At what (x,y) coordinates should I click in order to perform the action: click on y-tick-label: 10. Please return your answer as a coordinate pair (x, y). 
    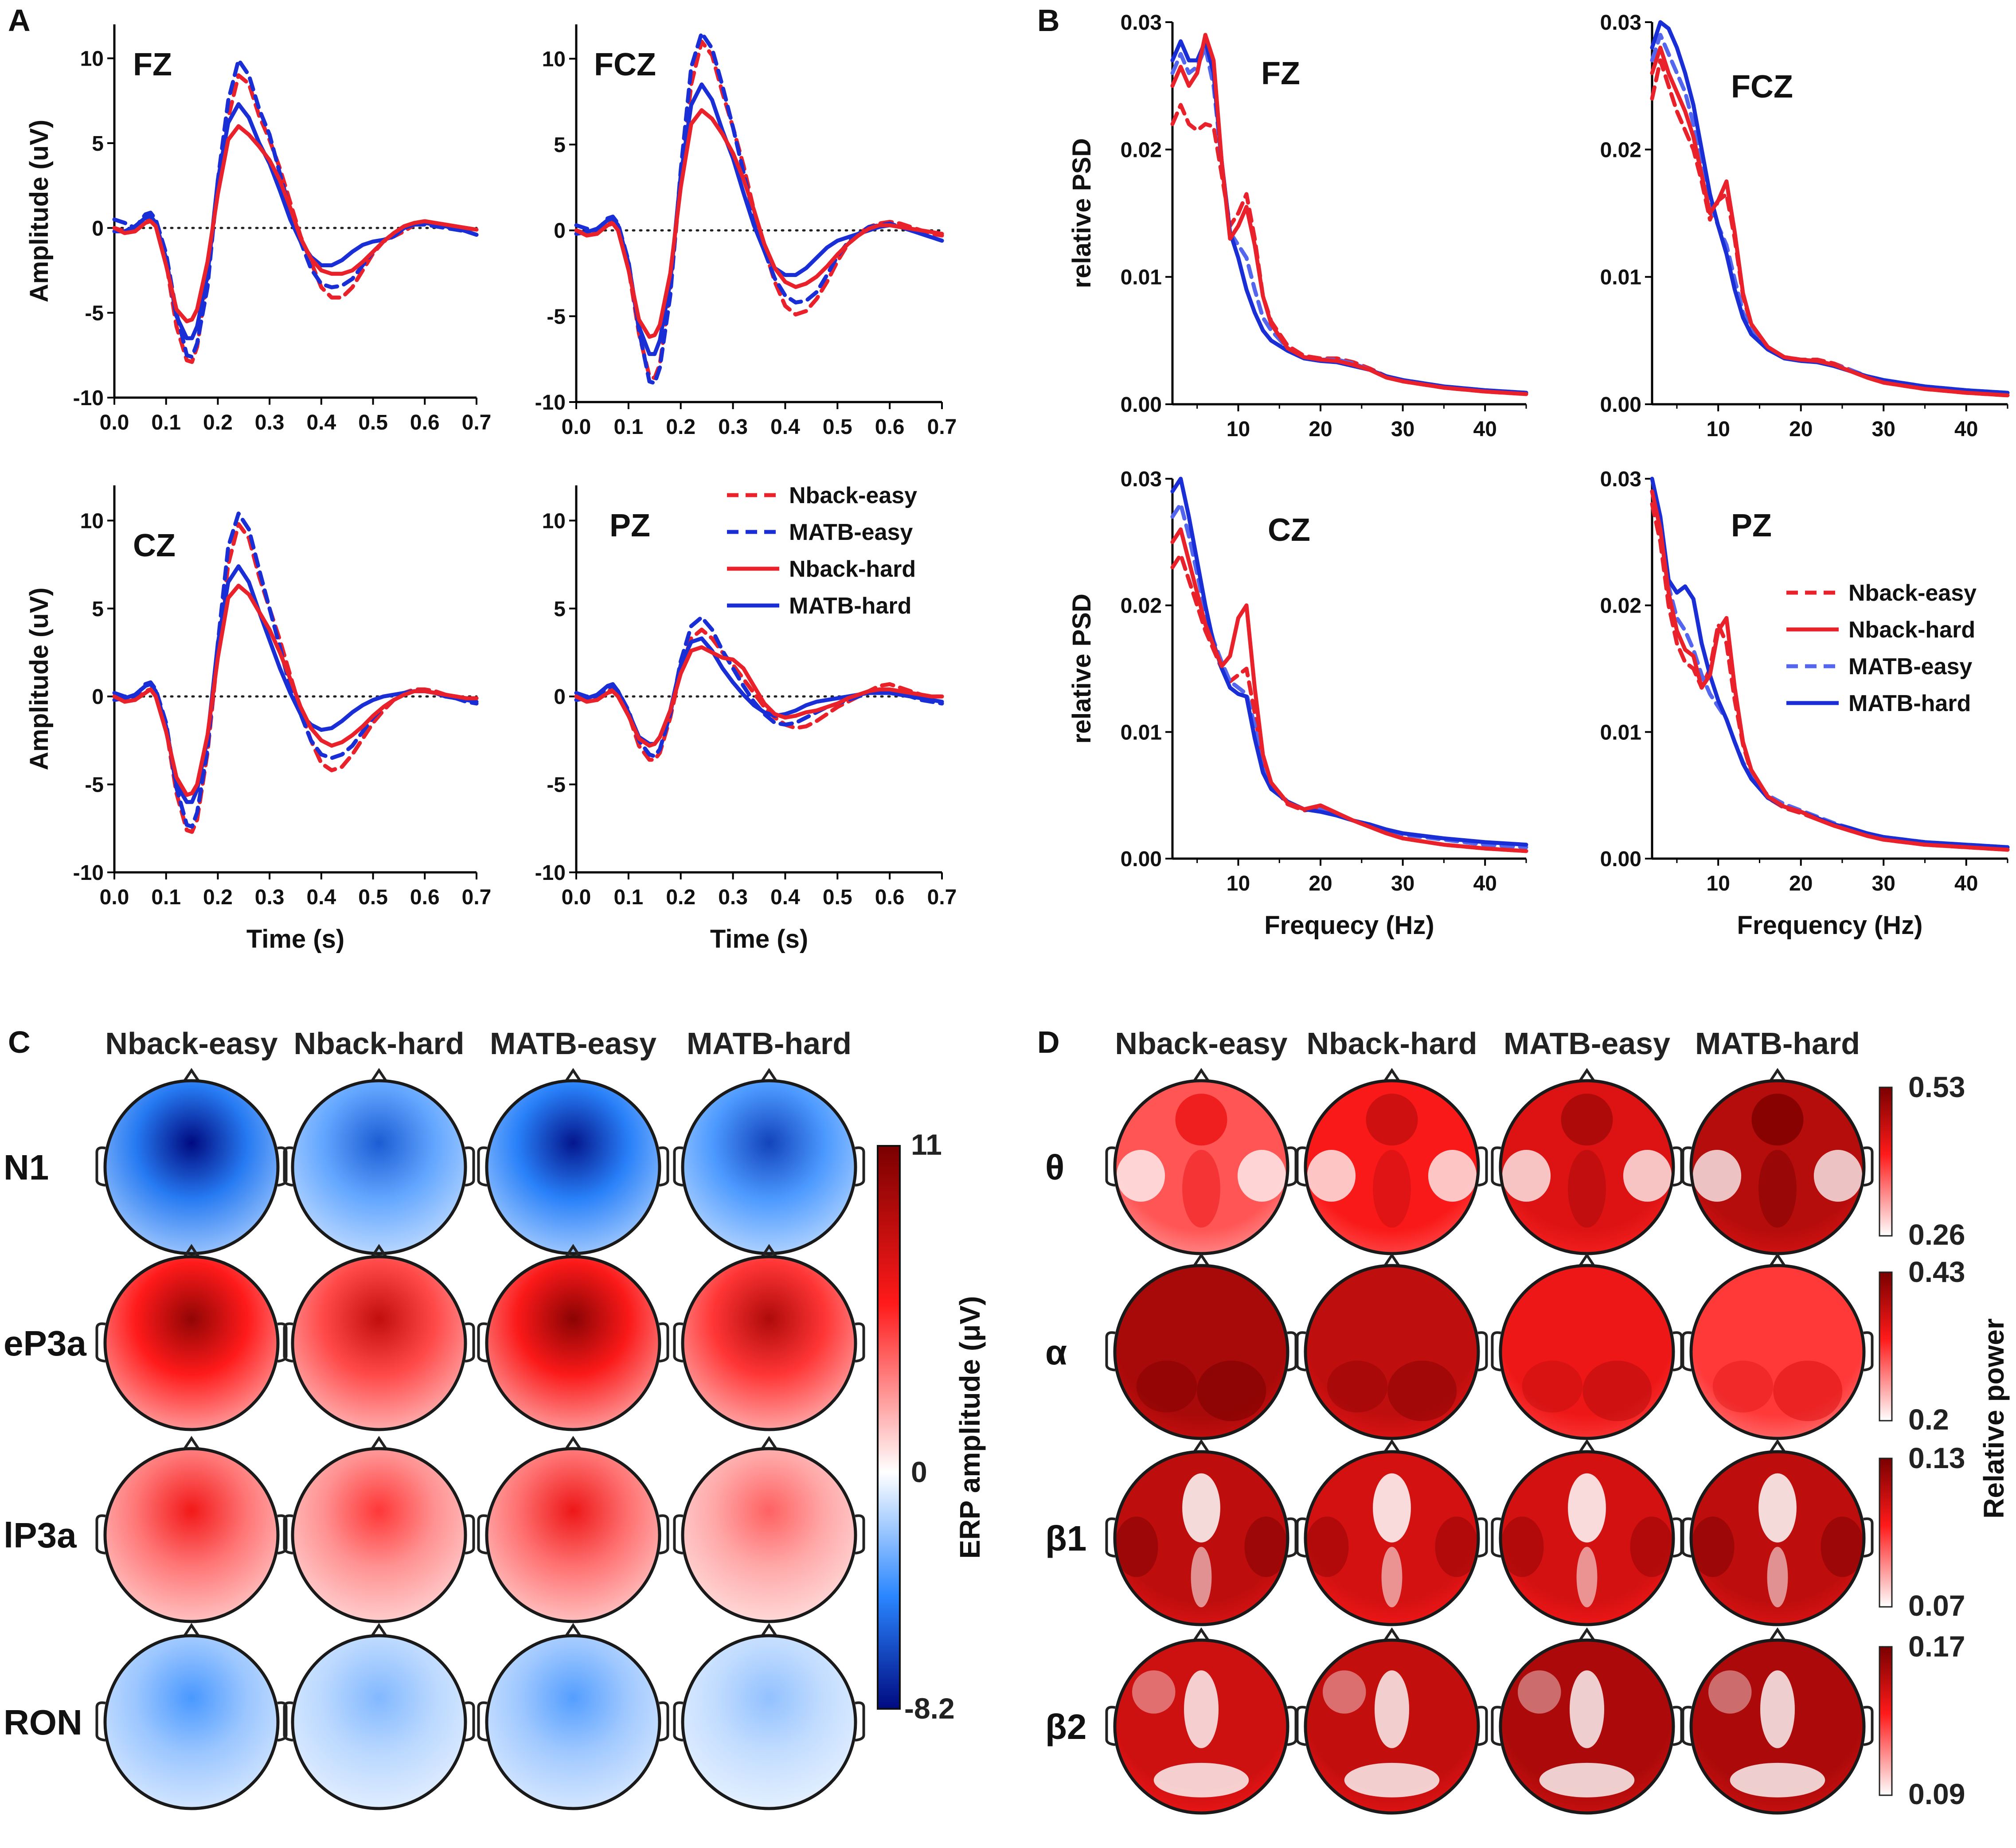
    Looking at the image, I should click on (554, 59).